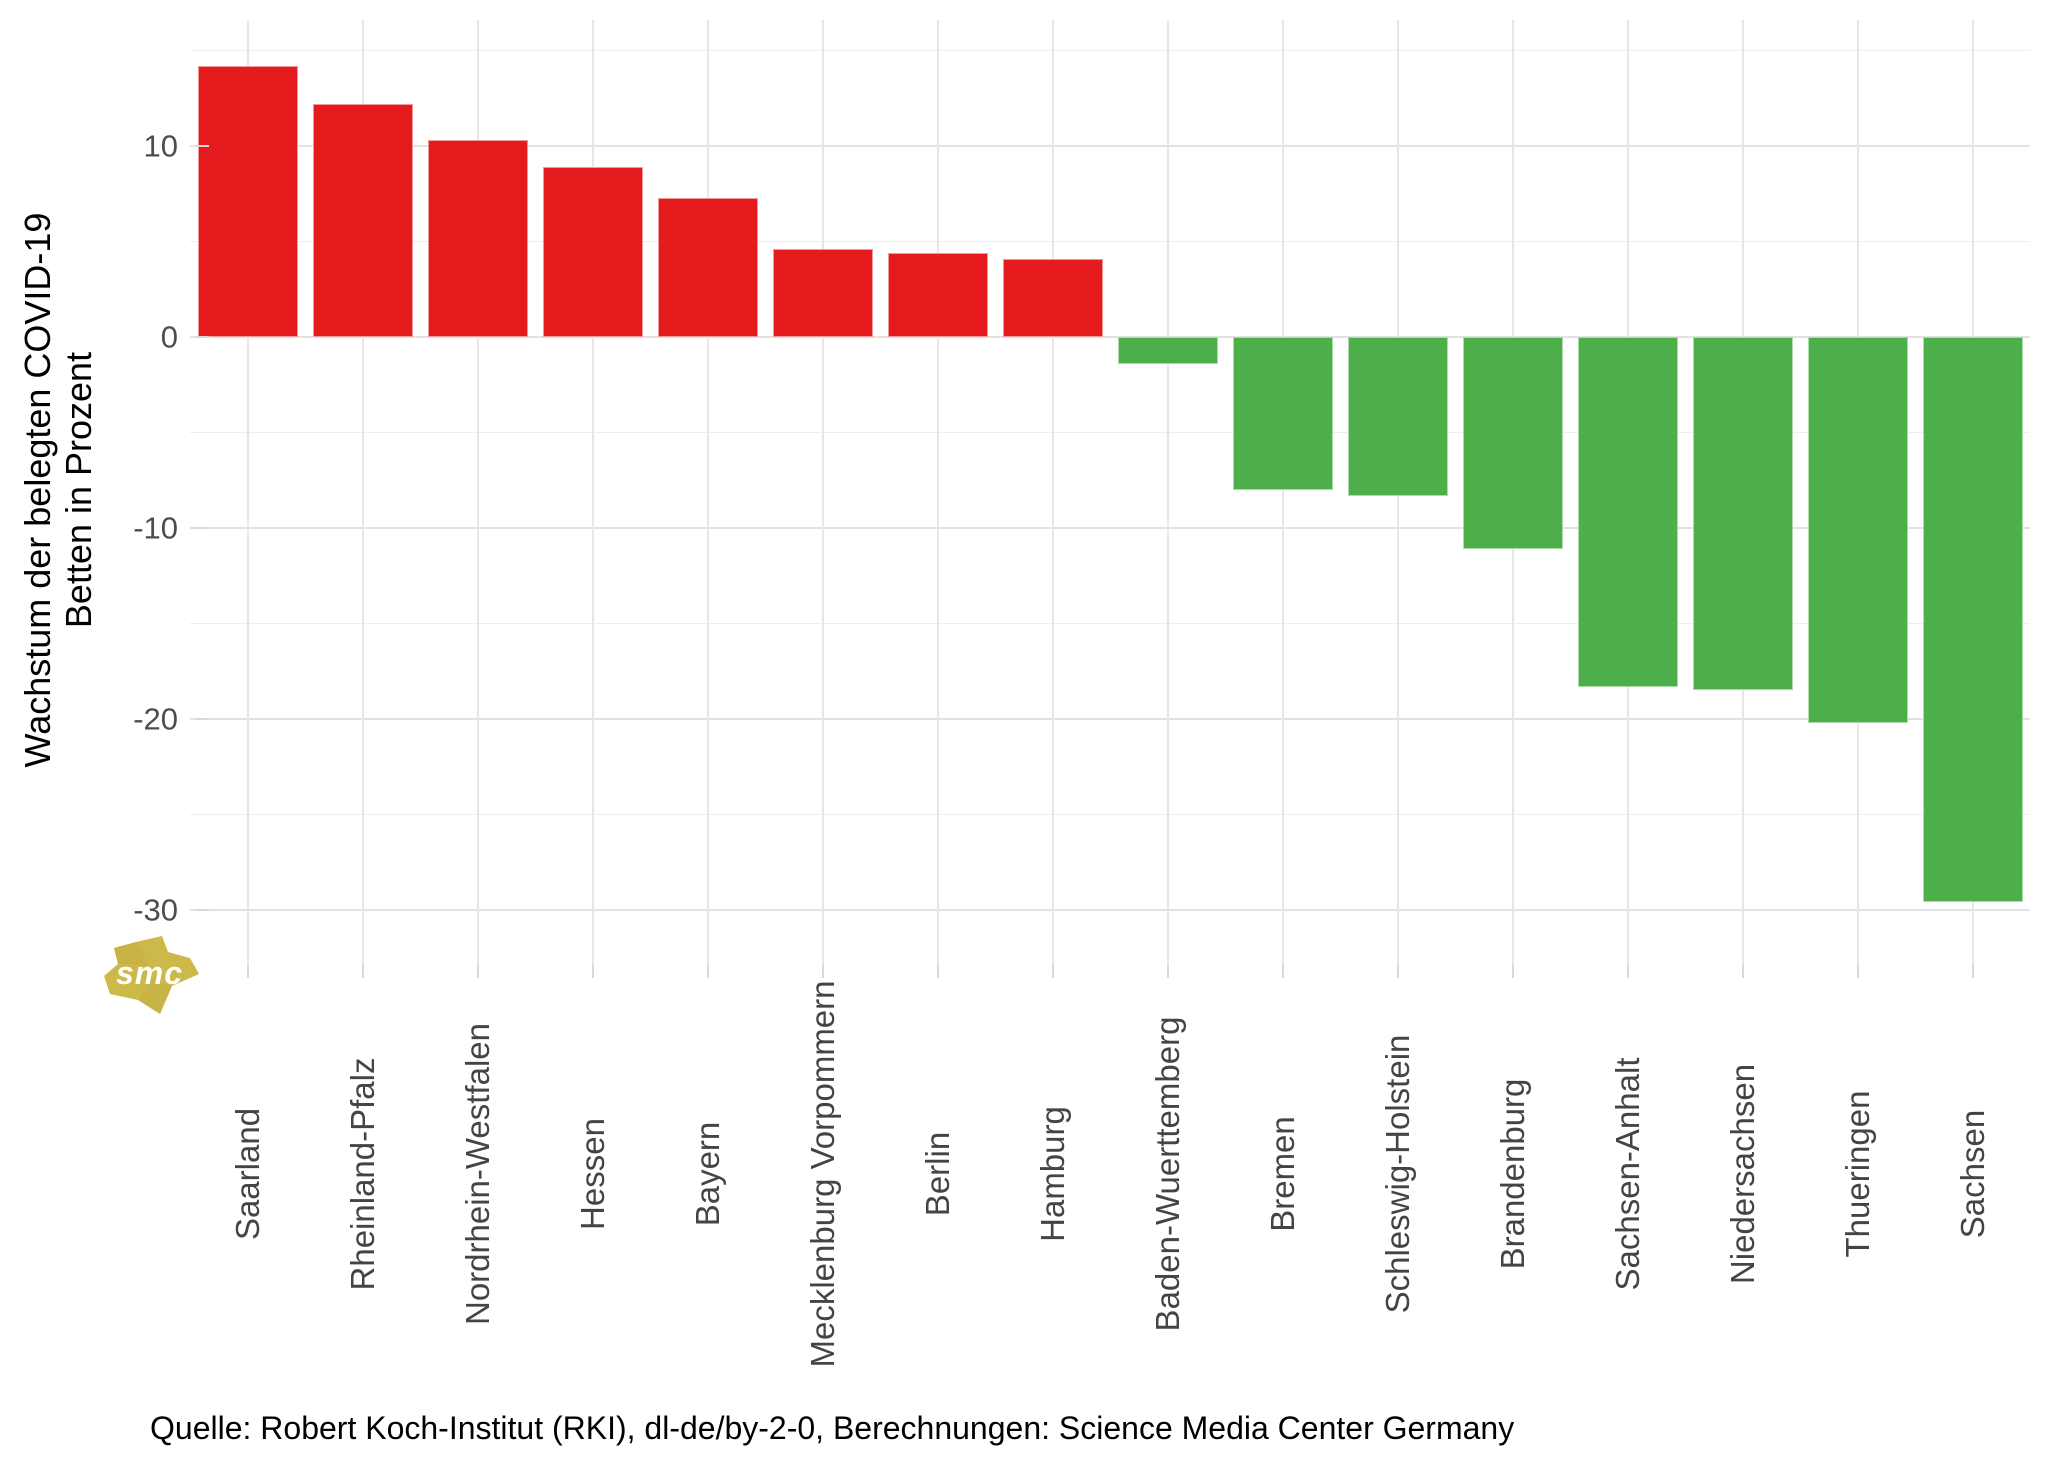 The image size is (2048, 1462). I want to click on y-tick-label-0: 0, so click(169, 337).